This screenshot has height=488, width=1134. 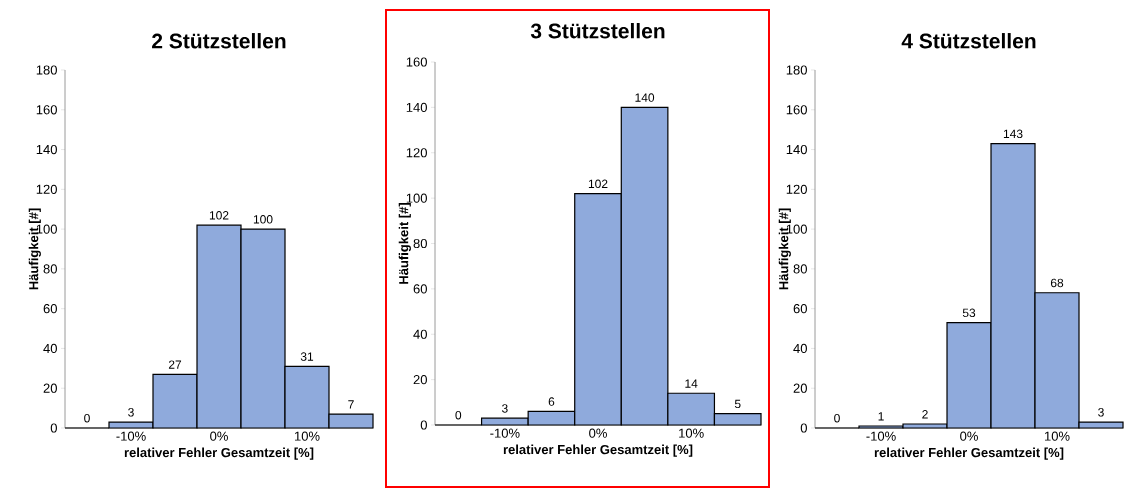 What do you see at coordinates (1013, 134) in the screenshot?
I see `data-label: 143` at bounding box center [1013, 134].